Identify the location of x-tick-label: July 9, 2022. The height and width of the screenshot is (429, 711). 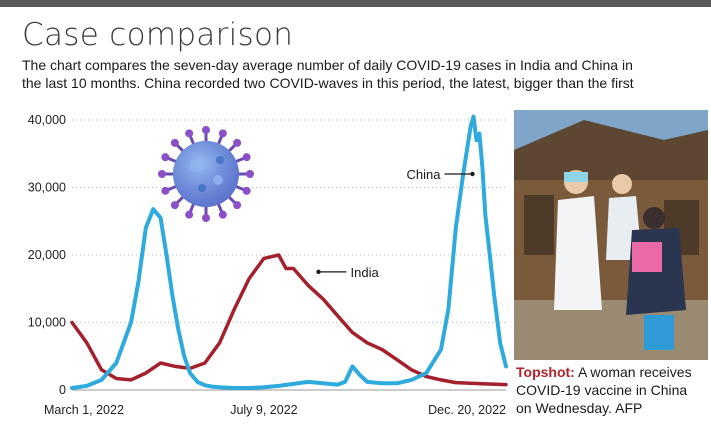
(263, 410).